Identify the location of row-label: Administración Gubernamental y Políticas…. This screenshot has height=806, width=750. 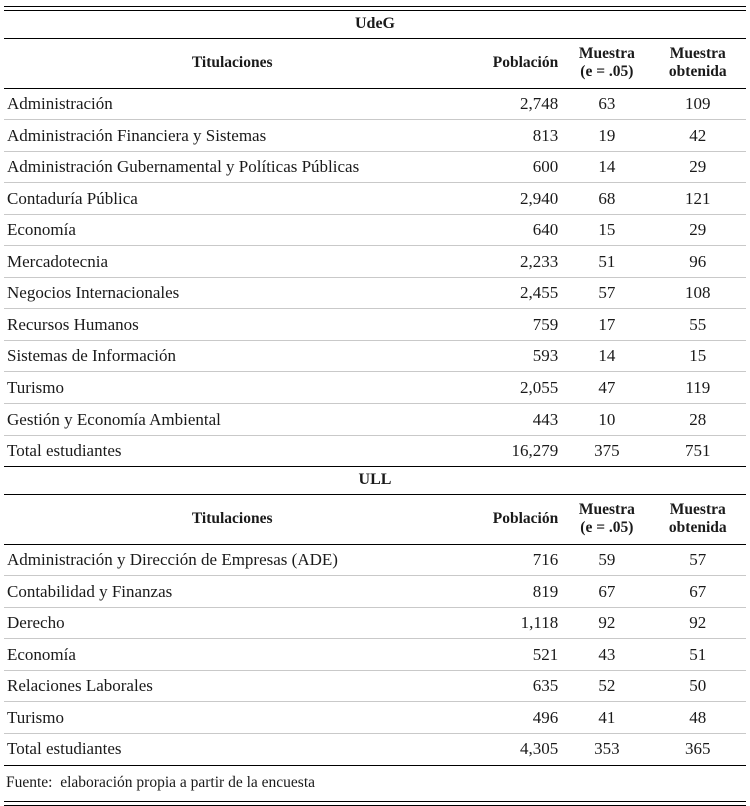
(232, 167).